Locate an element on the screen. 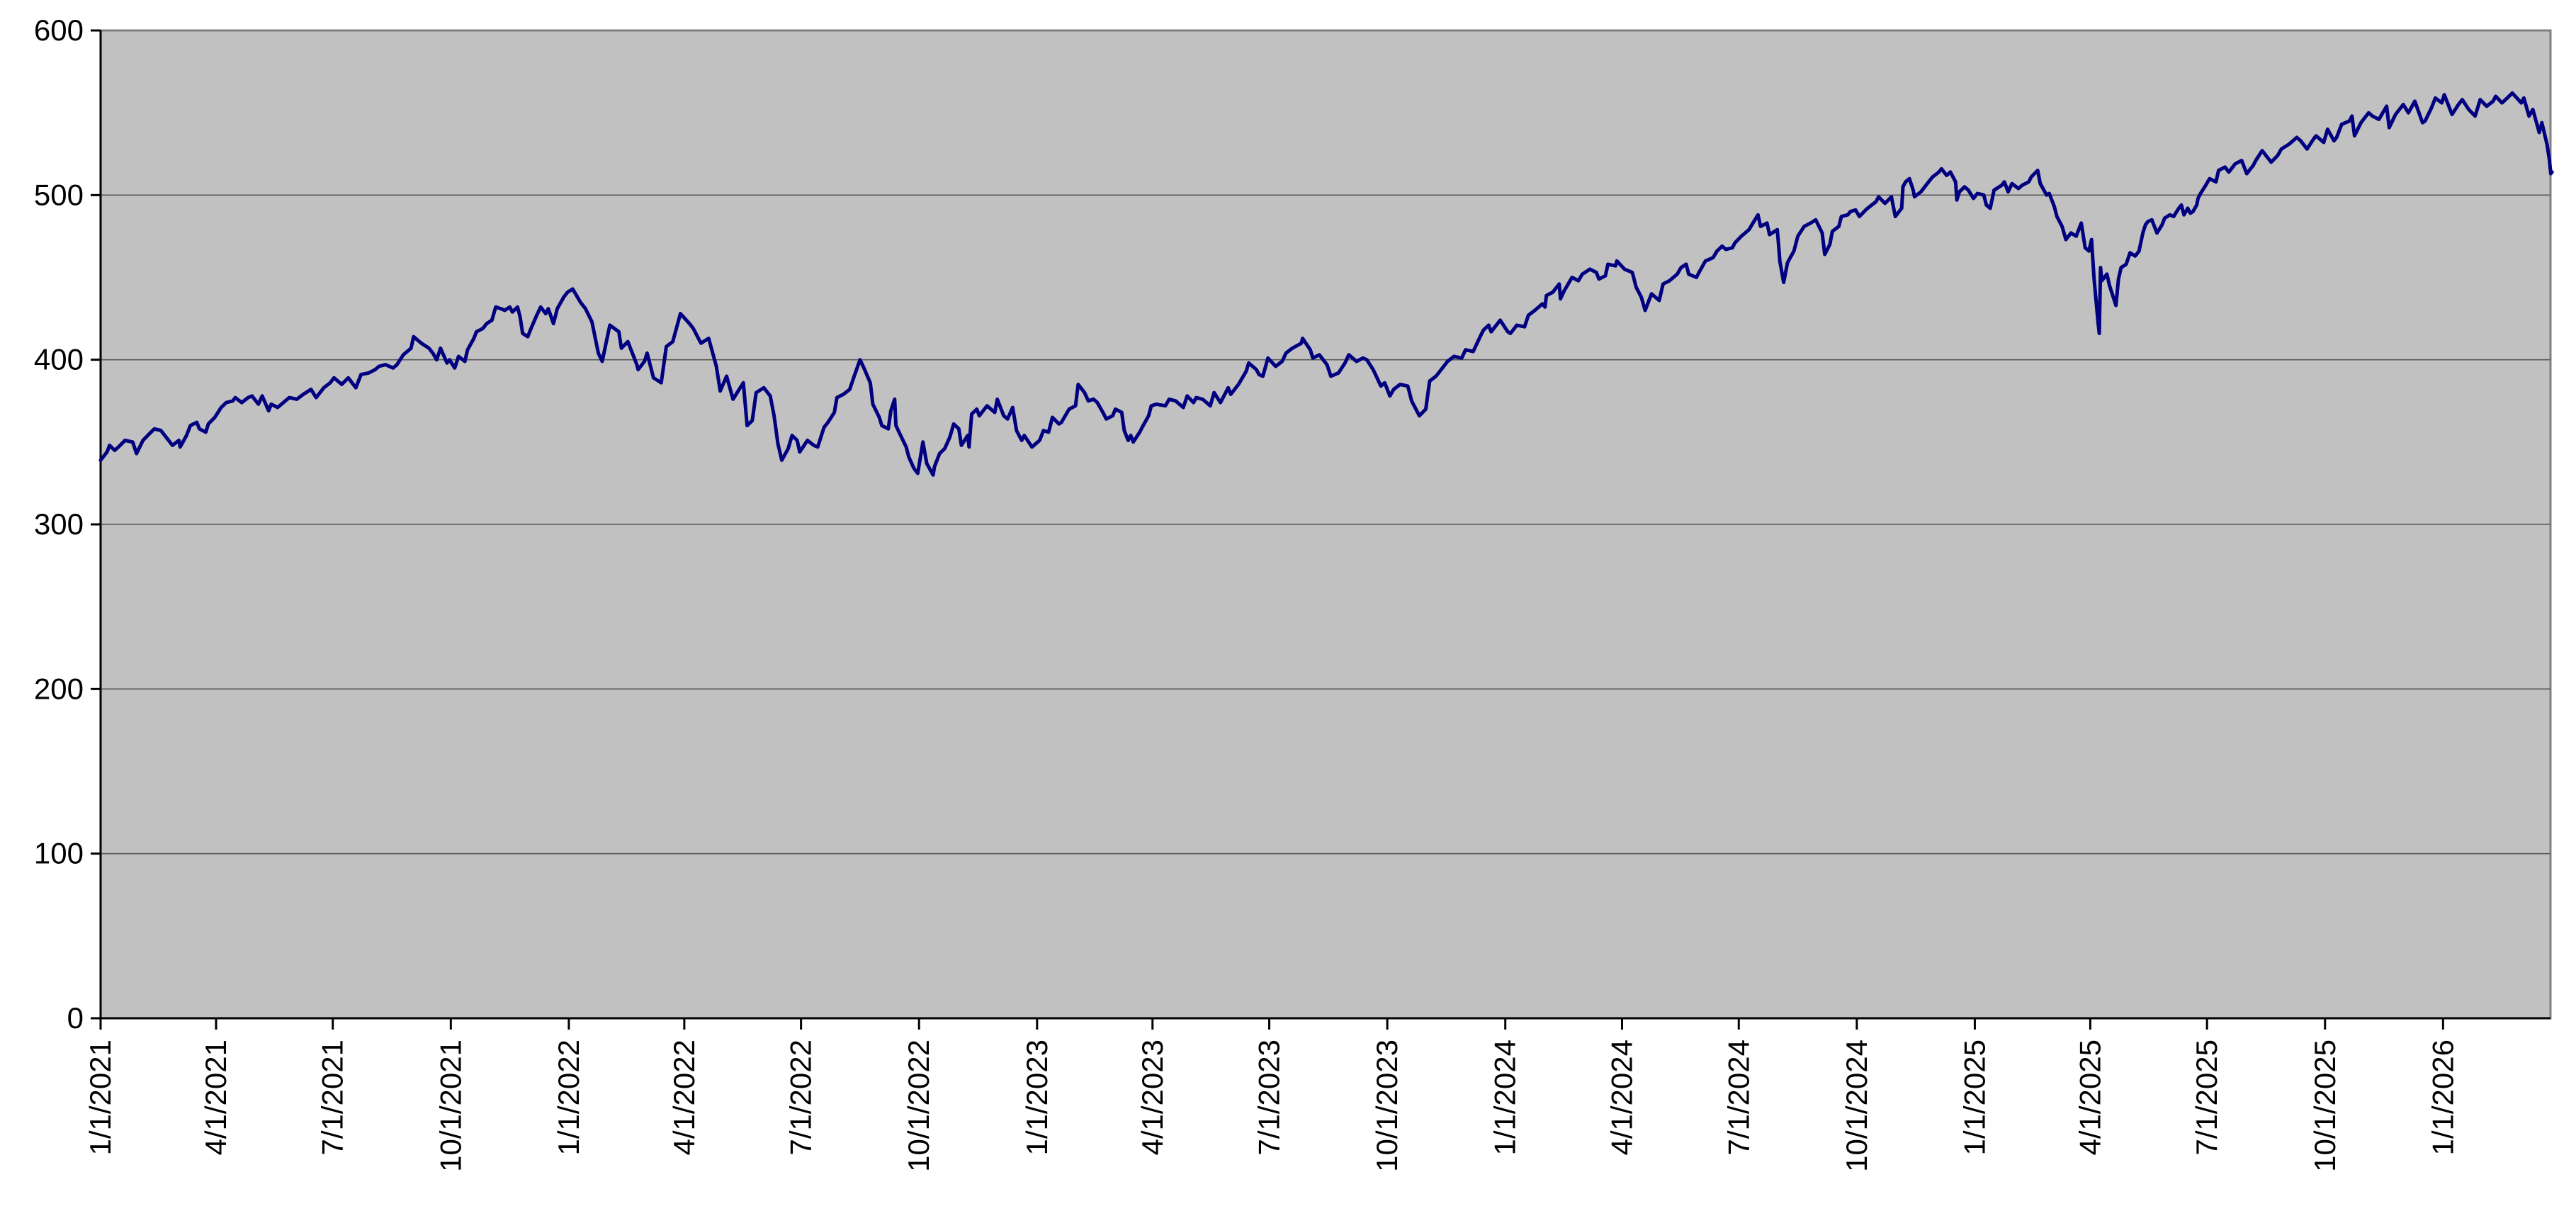 The image size is (2576, 1228). x-tick-label: 1/1/2023 is located at coordinates (1036, 1098).